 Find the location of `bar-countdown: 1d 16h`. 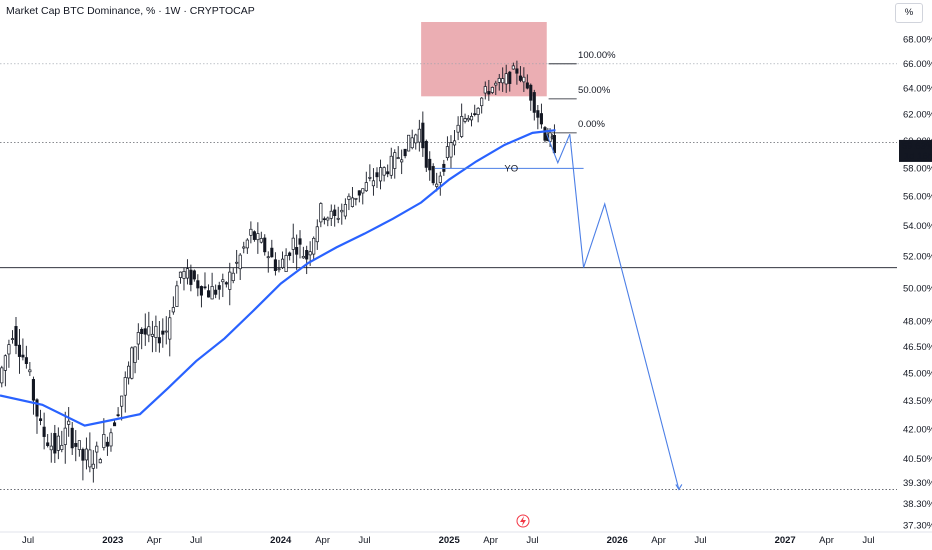

bar-countdown: 1d 16h is located at coordinates (918, 156).